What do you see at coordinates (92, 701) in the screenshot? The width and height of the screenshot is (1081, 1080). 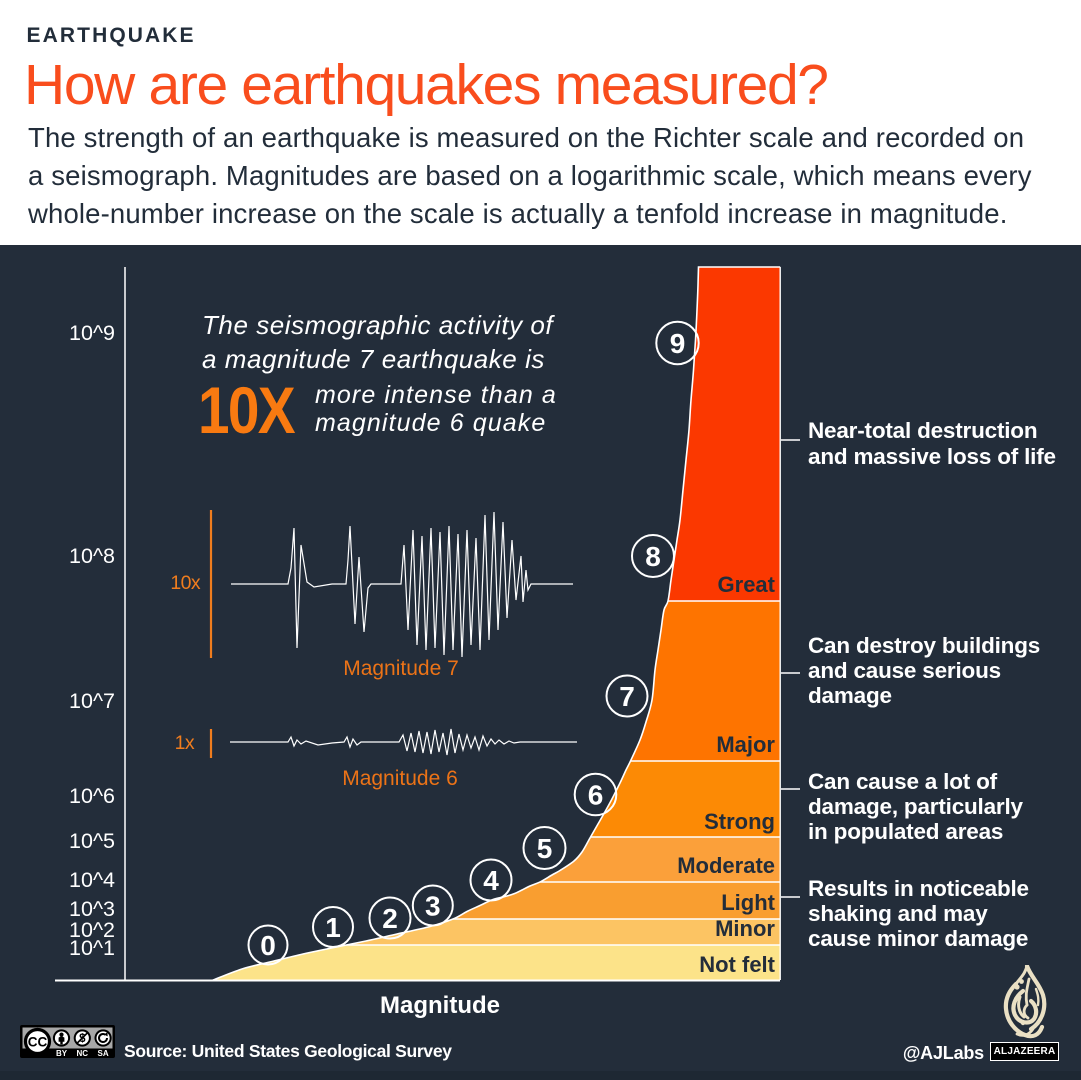 I see `svg-text: 10^7` at bounding box center [92, 701].